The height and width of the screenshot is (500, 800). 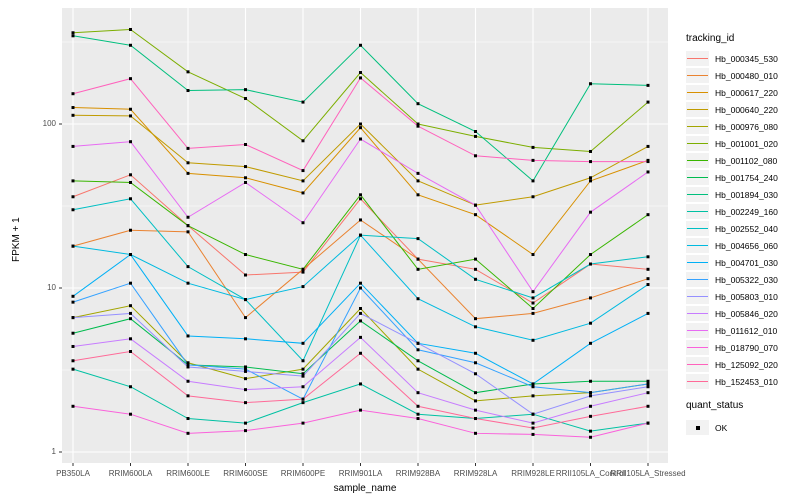 I want to click on quant-status-label: OK, so click(x=721, y=428).